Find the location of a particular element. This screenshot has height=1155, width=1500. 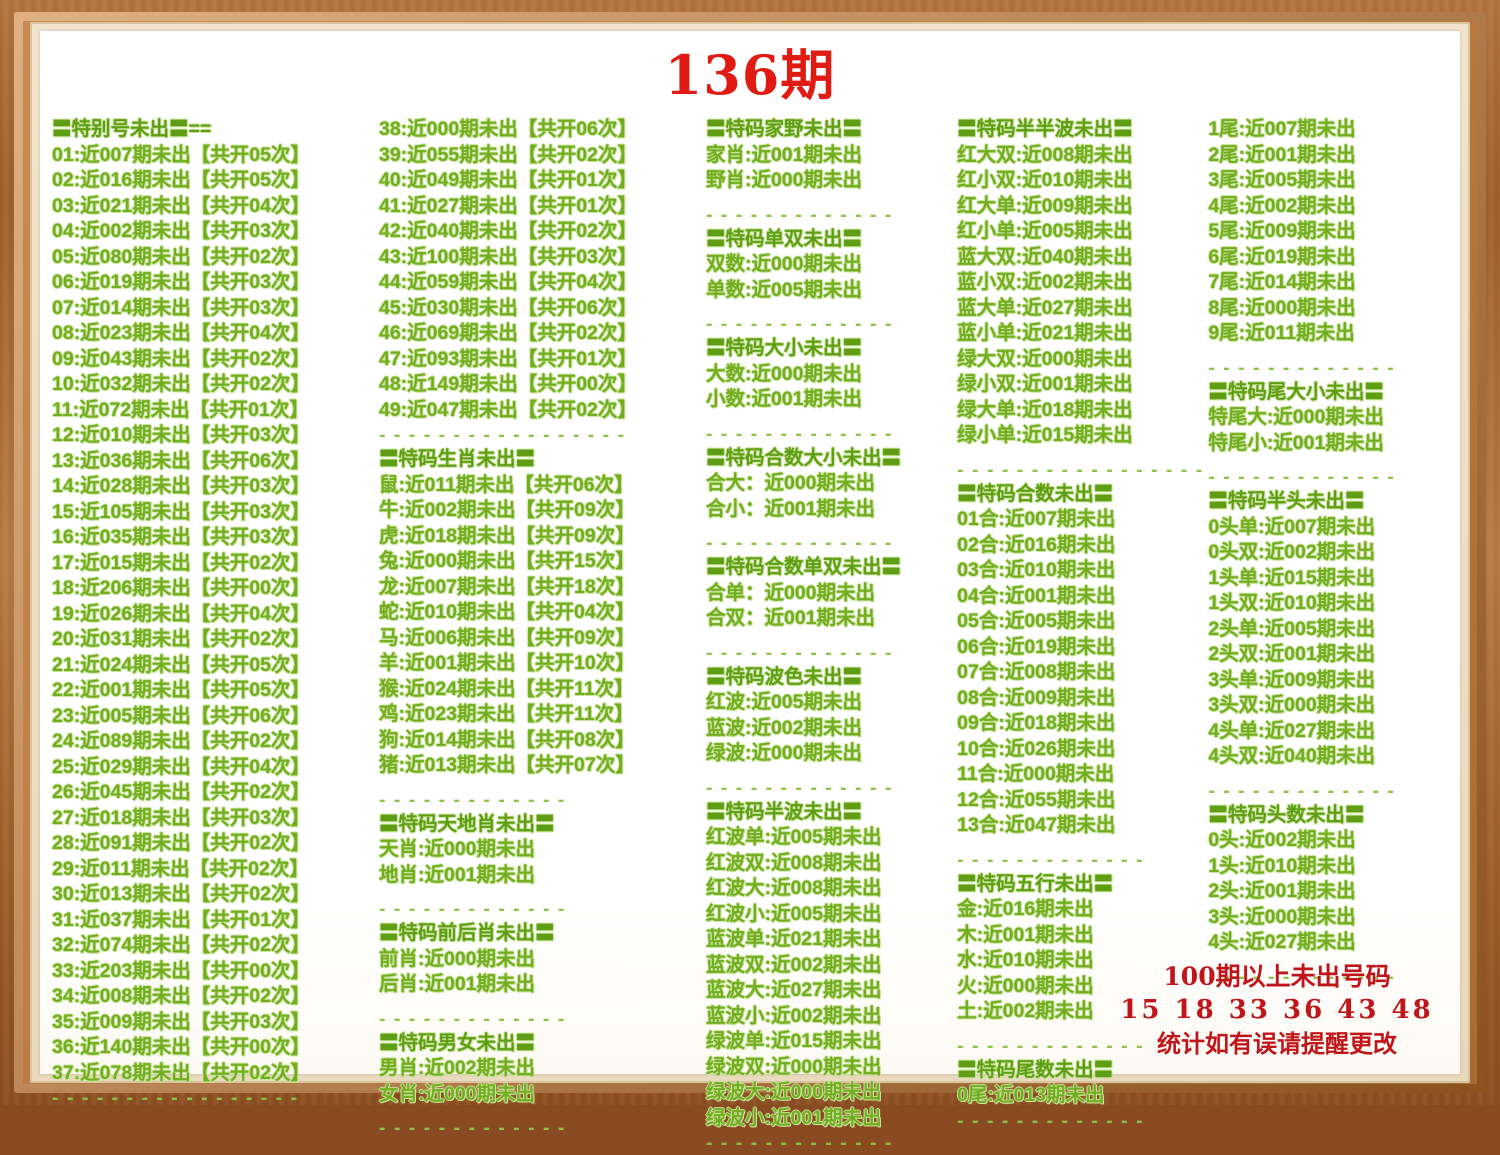

list-item: 蓝大单:近027期未出 is located at coordinates (1045, 307).